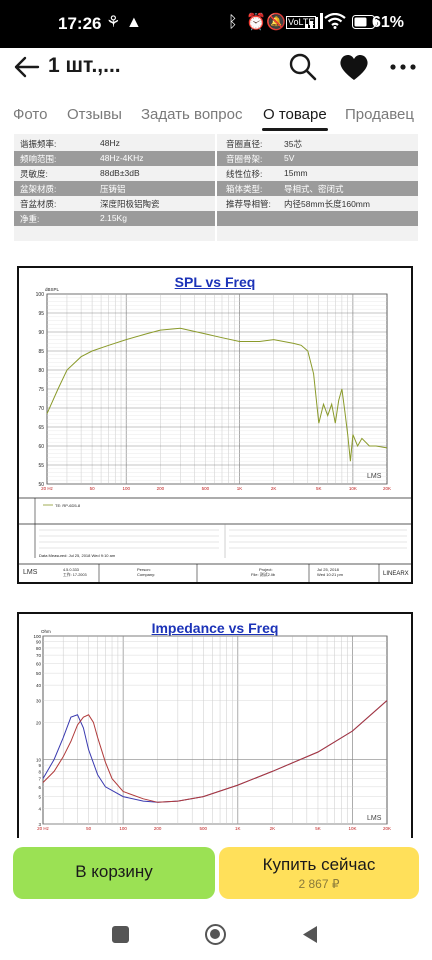  What do you see at coordinates (41, 466) in the screenshot?
I see `y-tick-label: 55` at bounding box center [41, 466].